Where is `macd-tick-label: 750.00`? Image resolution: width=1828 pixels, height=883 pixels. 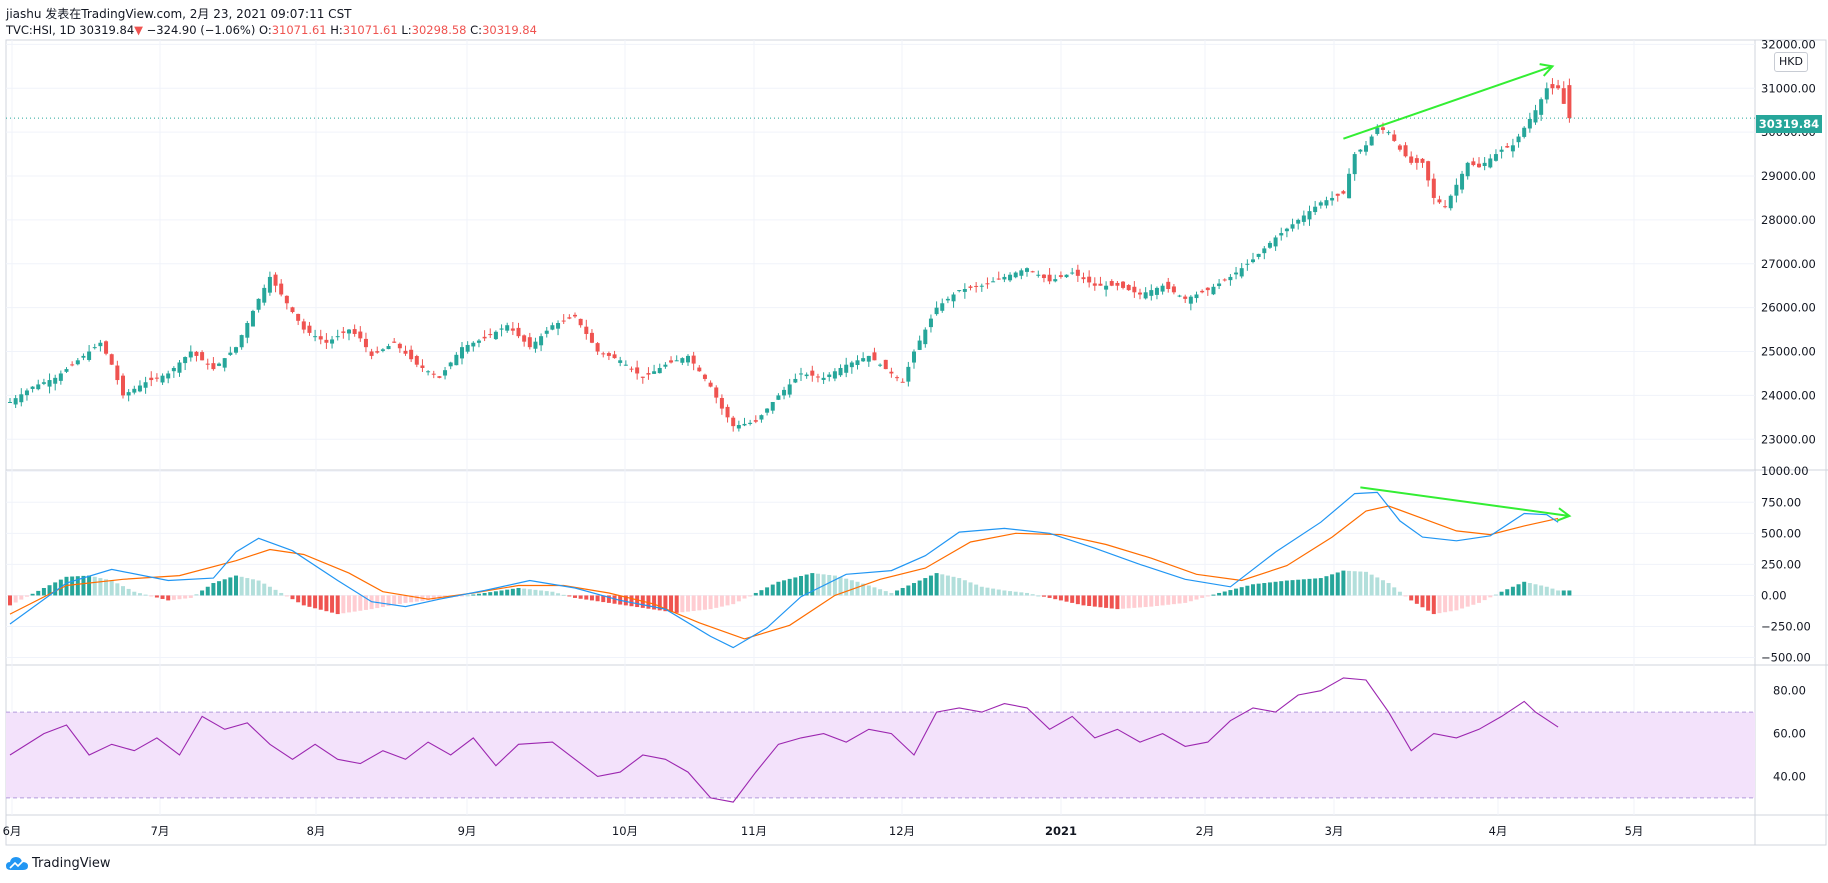
macd-tick-label: 750.00 is located at coordinates (1781, 502).